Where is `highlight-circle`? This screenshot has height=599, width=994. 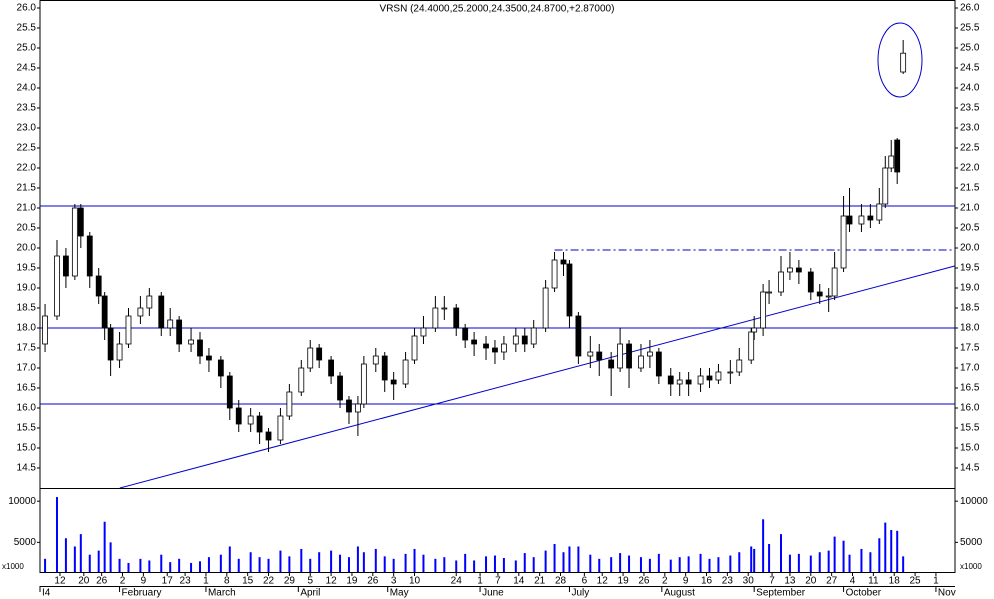 highlight-circle is located at coordinates (900, 60).